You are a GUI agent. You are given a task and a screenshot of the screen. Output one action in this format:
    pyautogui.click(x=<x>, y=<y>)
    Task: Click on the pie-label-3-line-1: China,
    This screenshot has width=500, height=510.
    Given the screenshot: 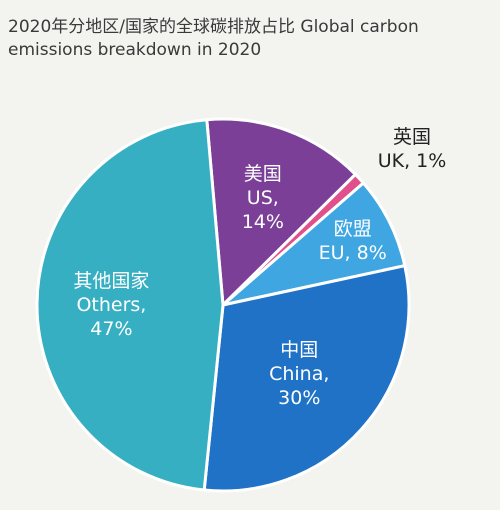 What is the action you would take?
    pyautogui.click(x=299, y=374)
    